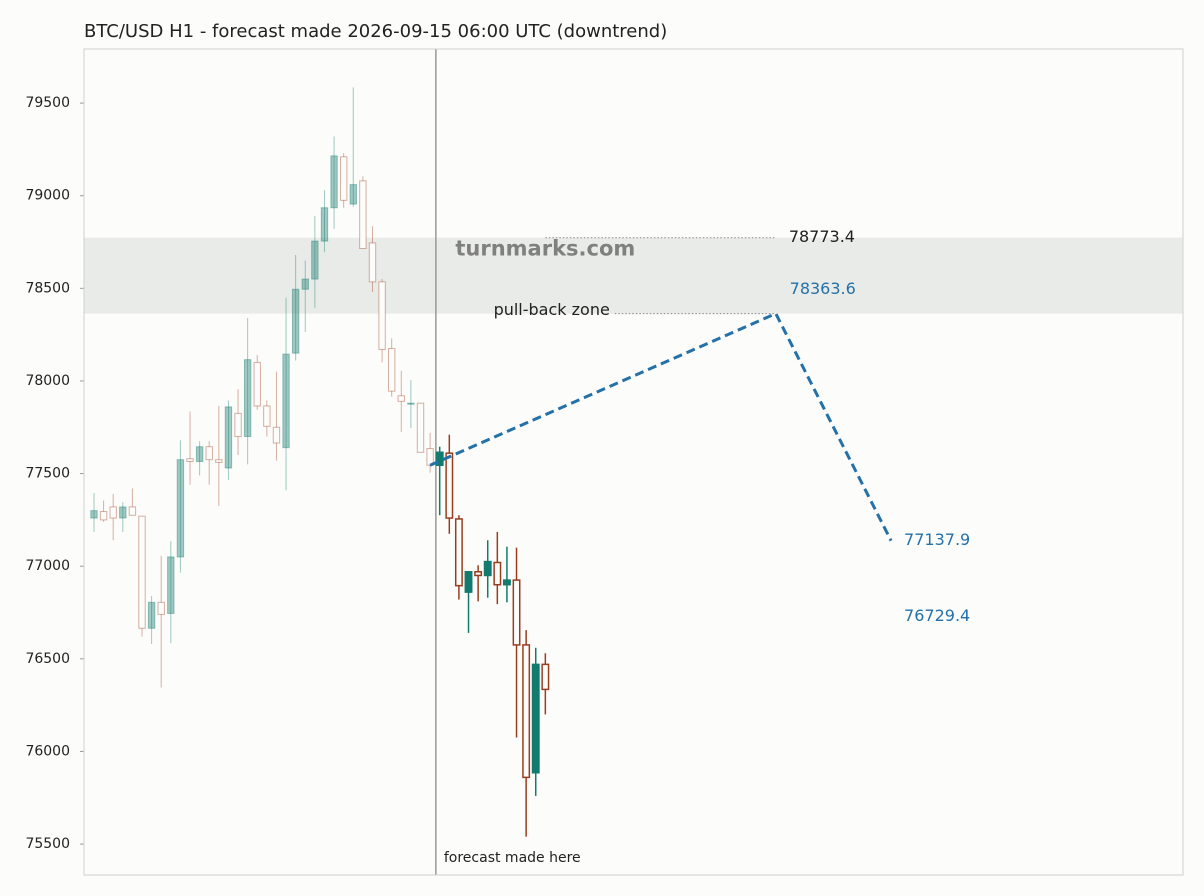  What do you see at coordinates (822, 236) in the screenshot?
I see `zone-high-label: 78773.4` at bounding box center [822, 236].